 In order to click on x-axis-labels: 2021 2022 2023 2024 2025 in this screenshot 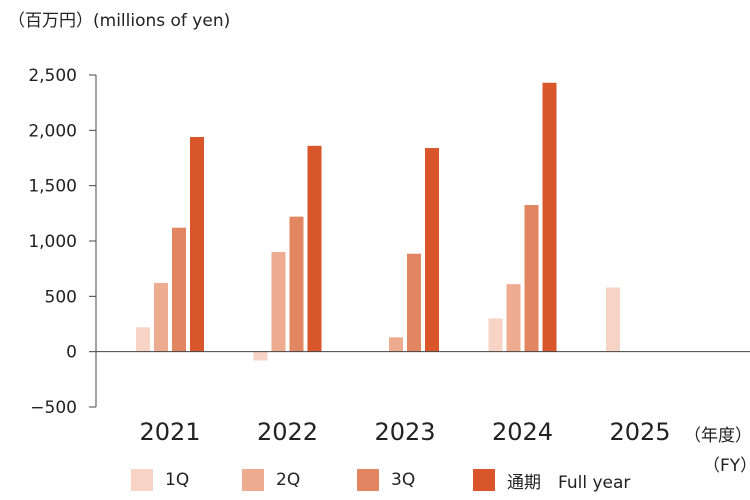, I will do `click(404, 432)`.